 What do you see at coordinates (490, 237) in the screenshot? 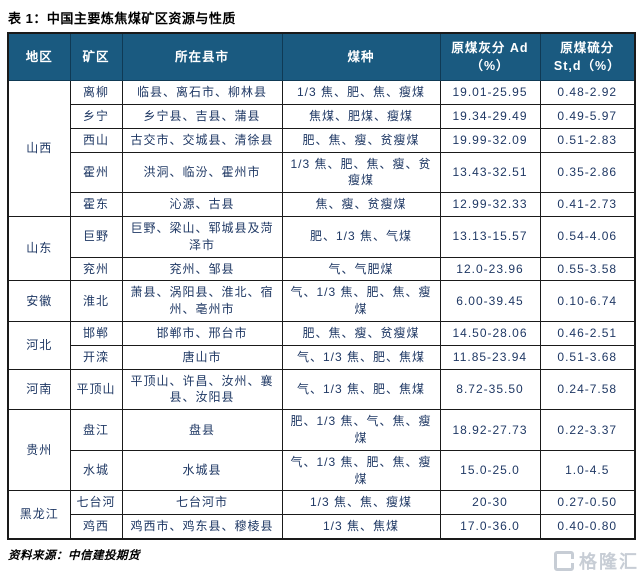
I see `ash-cell: 13.13-15.57` at bounding box center [490, 237].